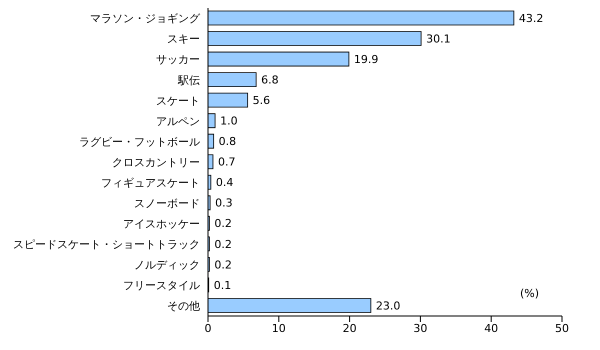 Image resolution: width=600 pixels, height=350 pixels. Describe the element at coordinates (438, 39) in the screenshot. I see `data-label: 30.1` at that location.